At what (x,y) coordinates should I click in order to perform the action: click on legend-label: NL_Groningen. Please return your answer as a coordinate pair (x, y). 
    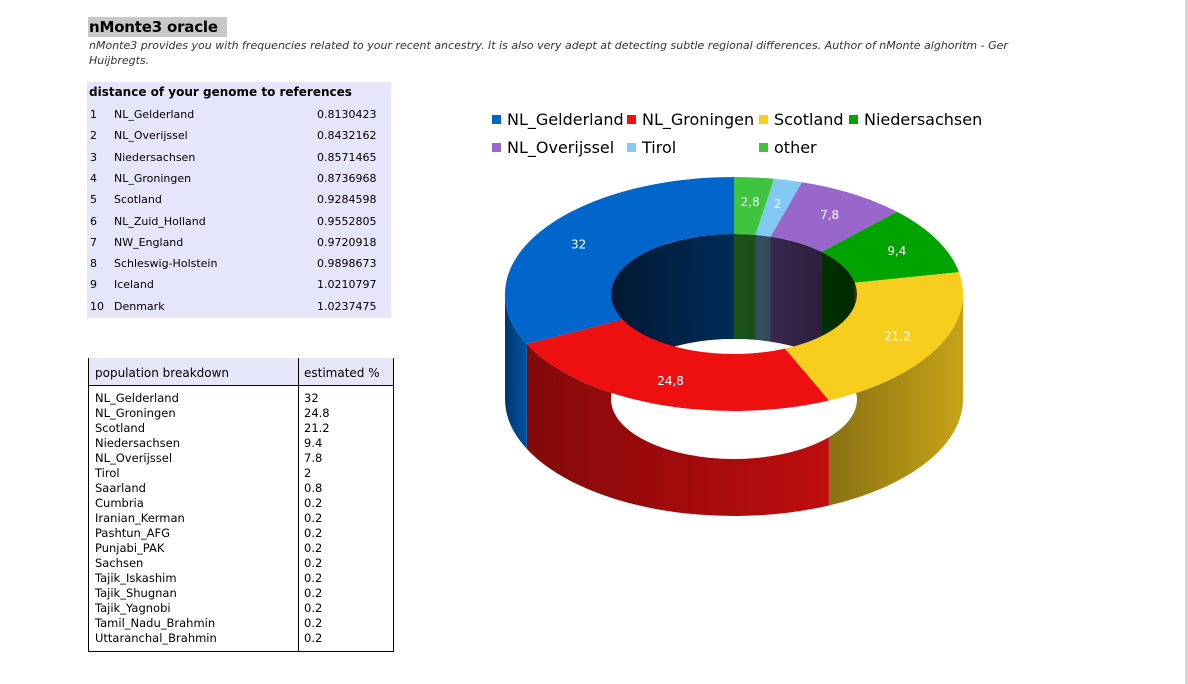
    Looking at the image, I should click on (698, 120).